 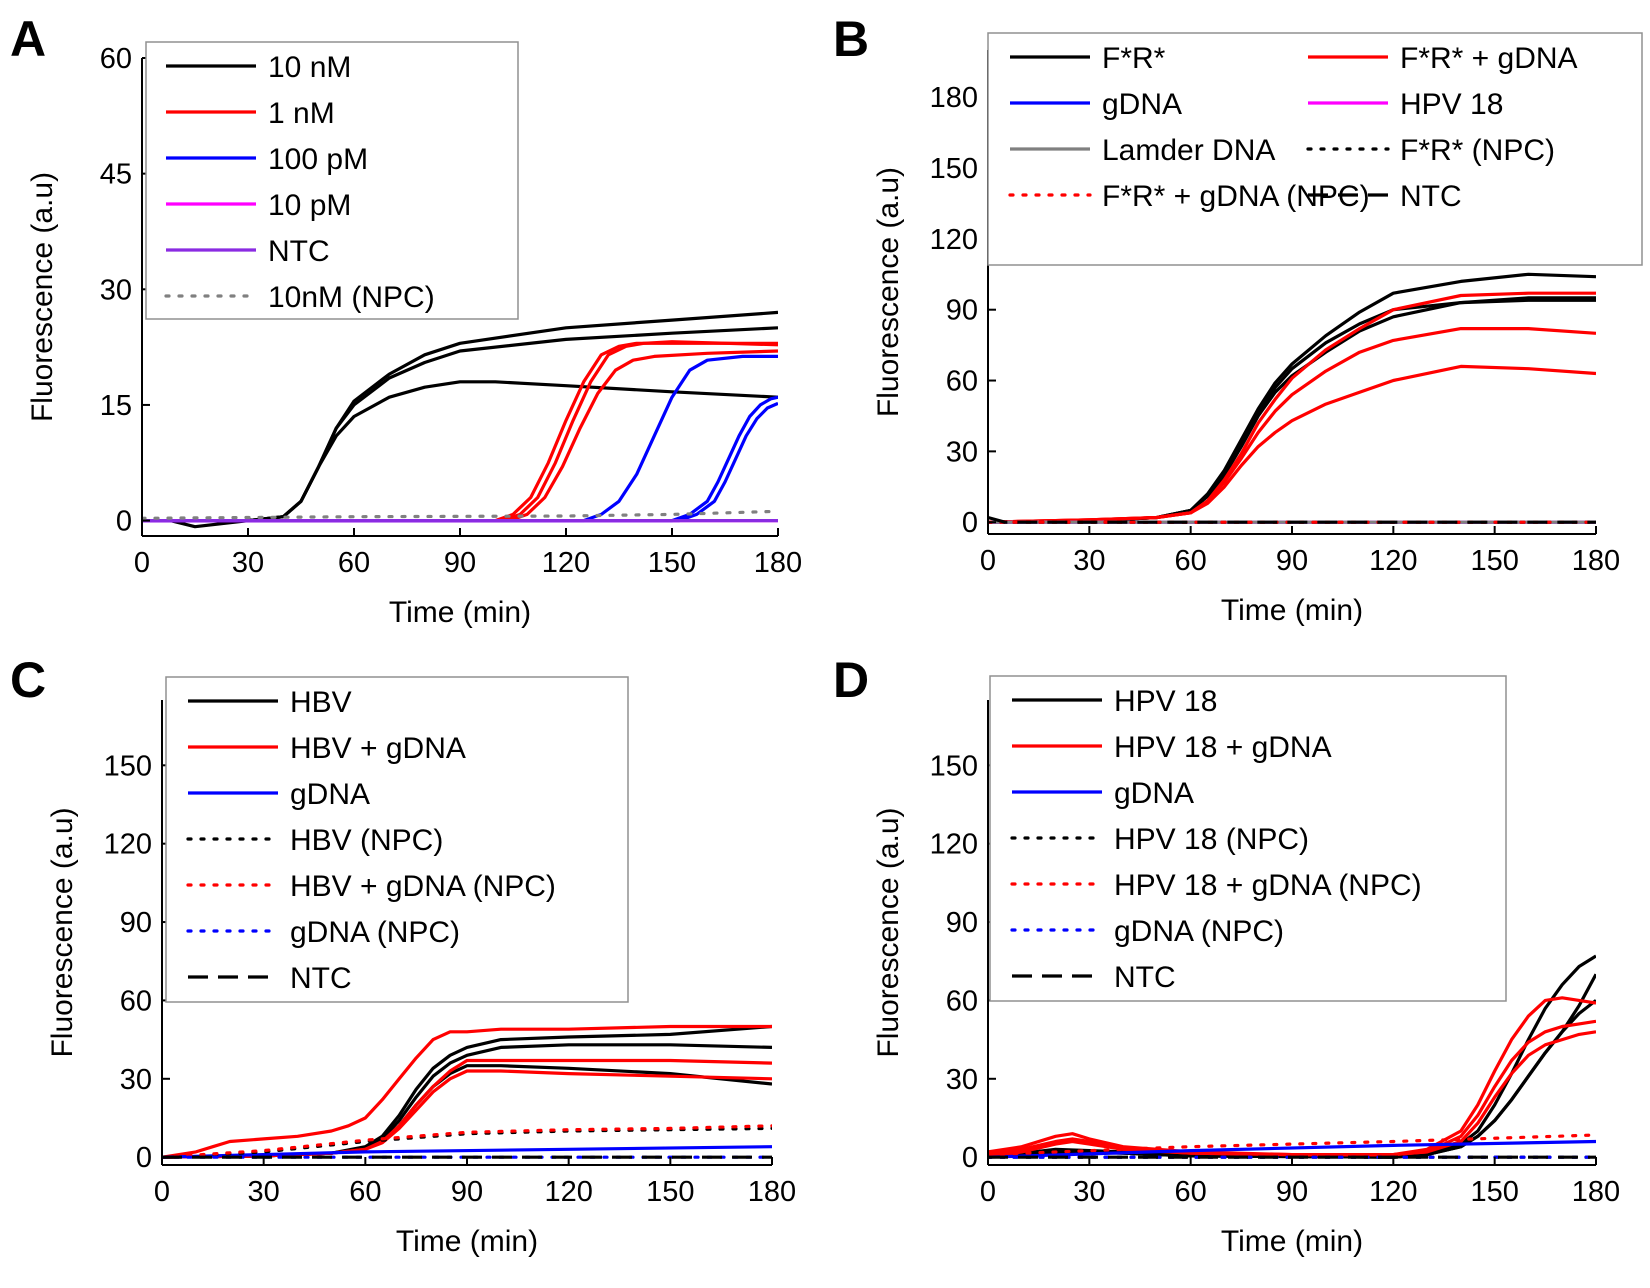 I want to click on y-tick-label-d-60: 60, so click(x=962, y=1001).